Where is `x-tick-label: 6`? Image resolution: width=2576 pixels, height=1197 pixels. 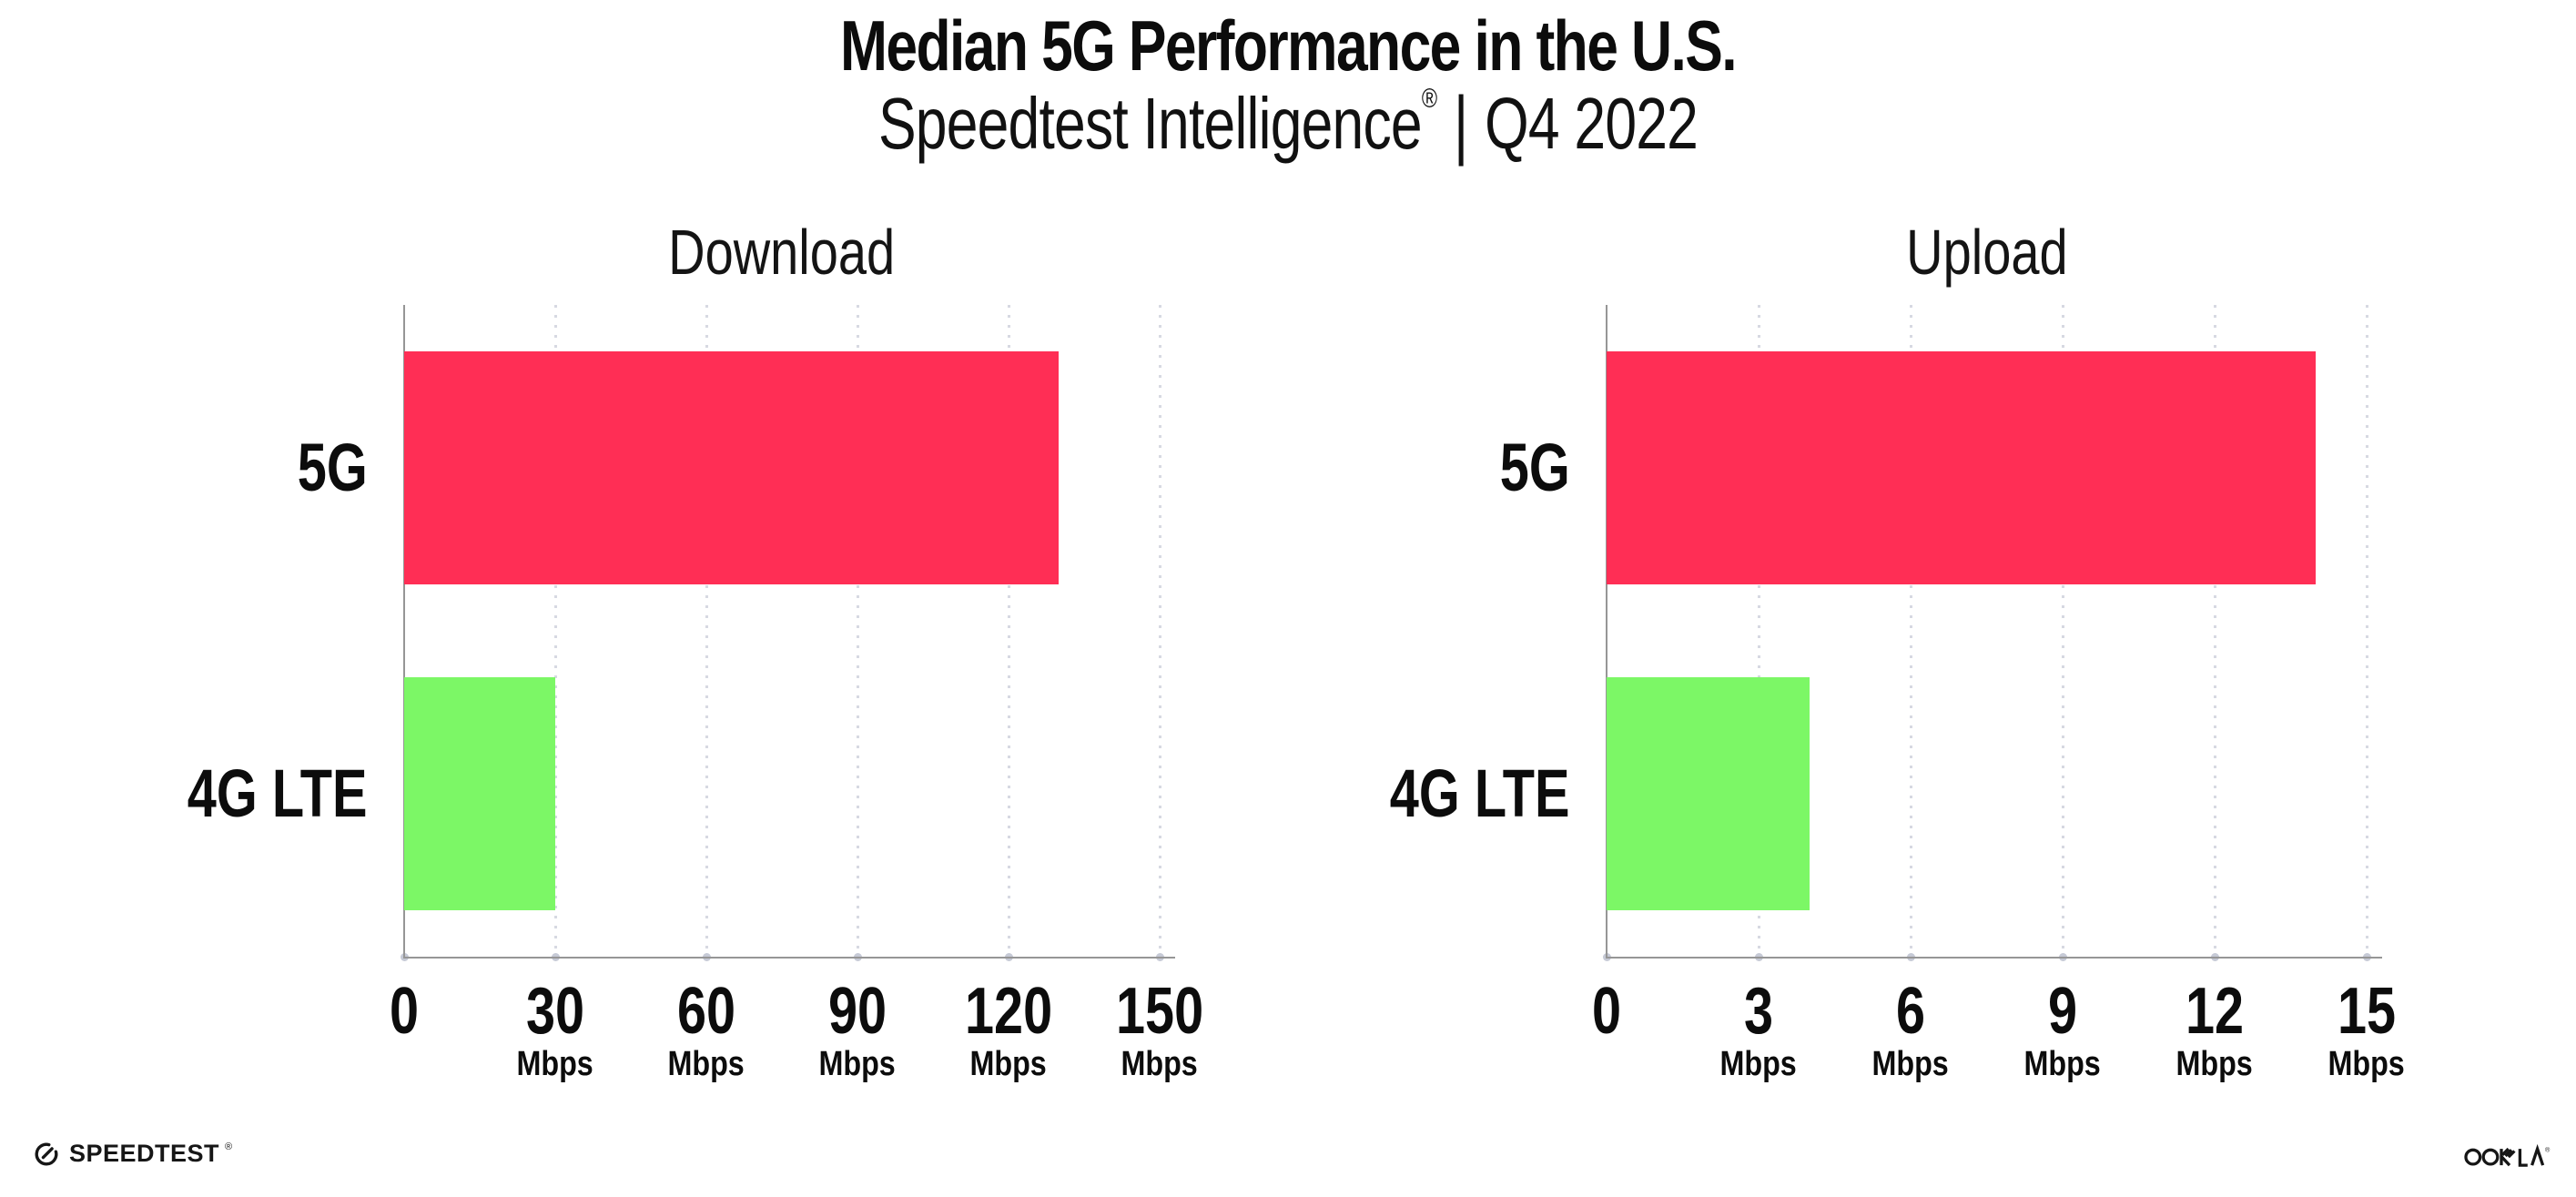
x-tick-label: 6 is located at coordinates (1910, 1011).